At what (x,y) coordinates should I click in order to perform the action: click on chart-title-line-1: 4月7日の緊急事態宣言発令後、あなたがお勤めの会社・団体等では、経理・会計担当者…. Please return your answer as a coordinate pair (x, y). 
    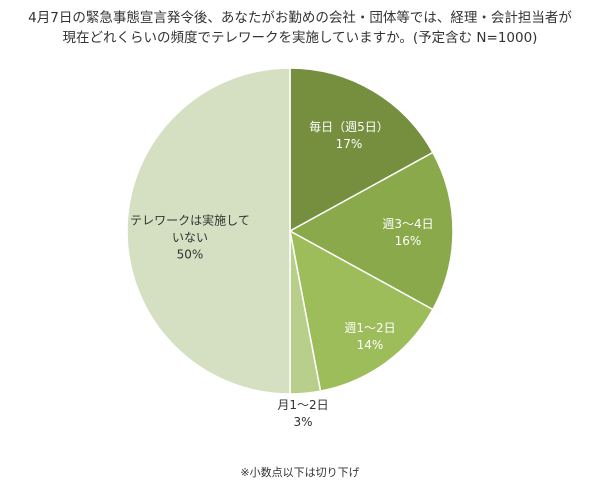
    Looking at the image, I should click on (300, 18).